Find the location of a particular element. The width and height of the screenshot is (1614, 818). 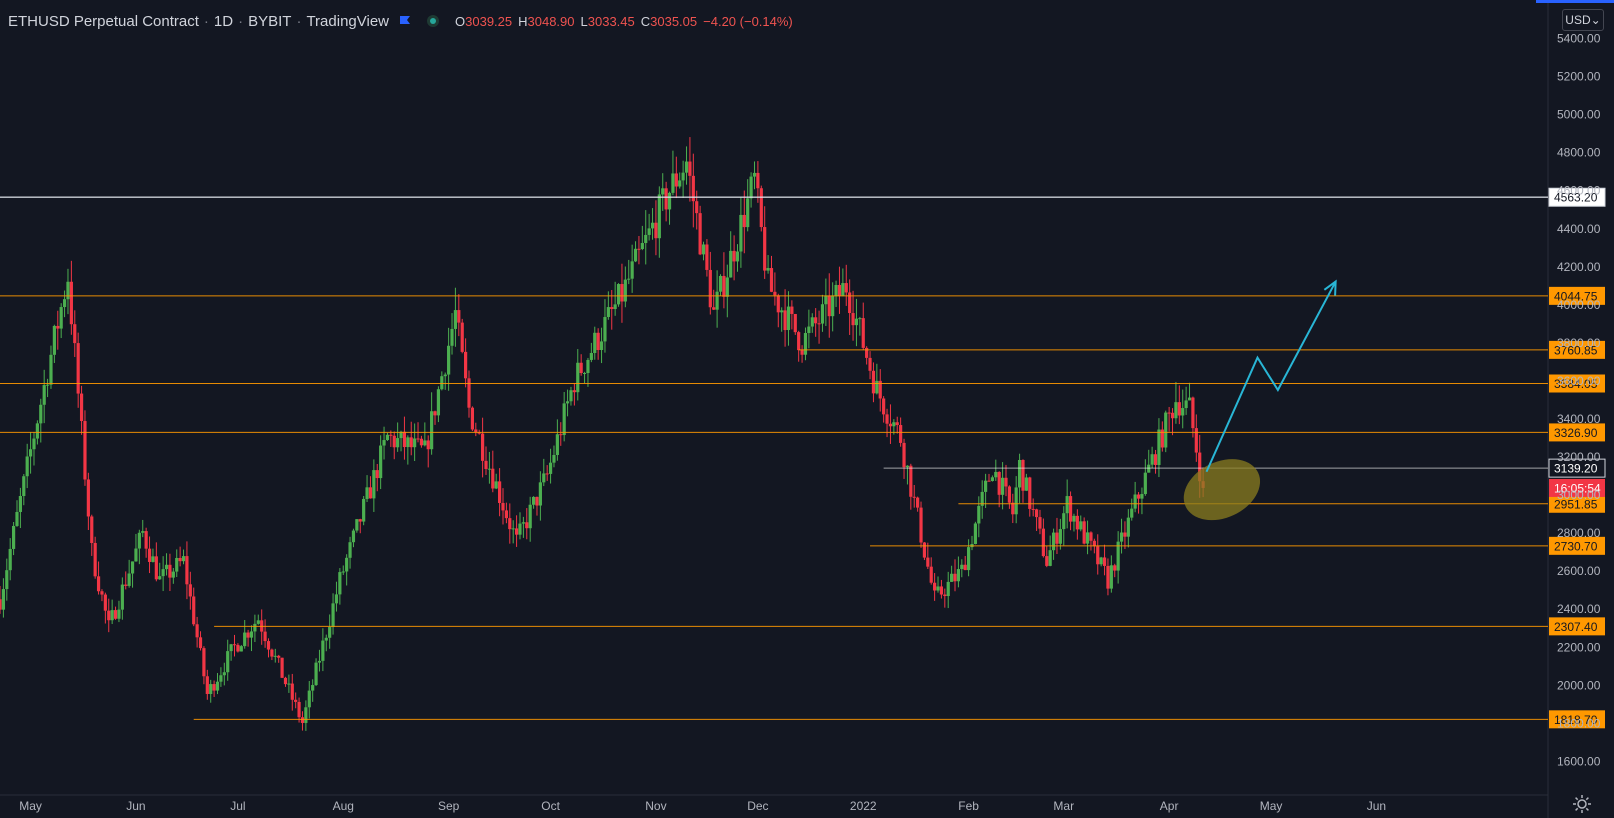

settings-gear-icon is located at coordinates (1582, 804).